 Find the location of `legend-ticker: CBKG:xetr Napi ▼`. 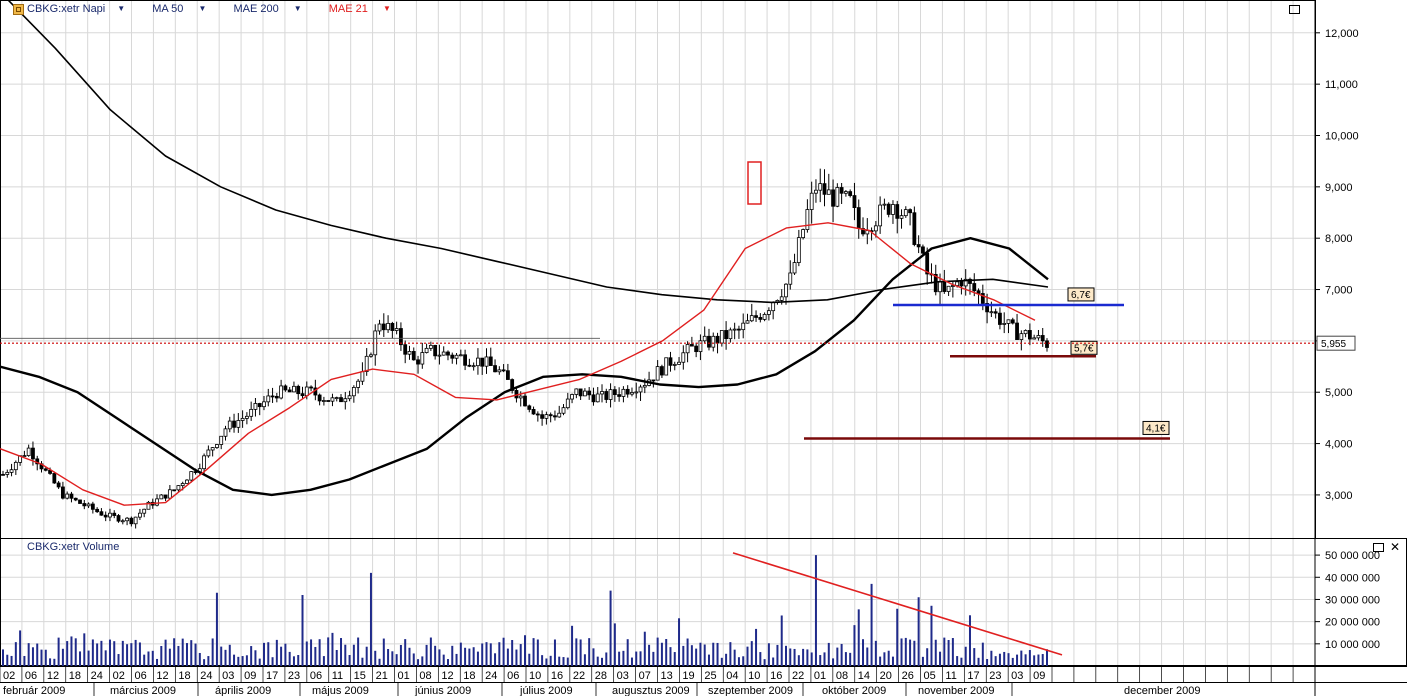

legend-ticker: CBKG:xetr Napi ▼ is located at coordinates (76, 9).